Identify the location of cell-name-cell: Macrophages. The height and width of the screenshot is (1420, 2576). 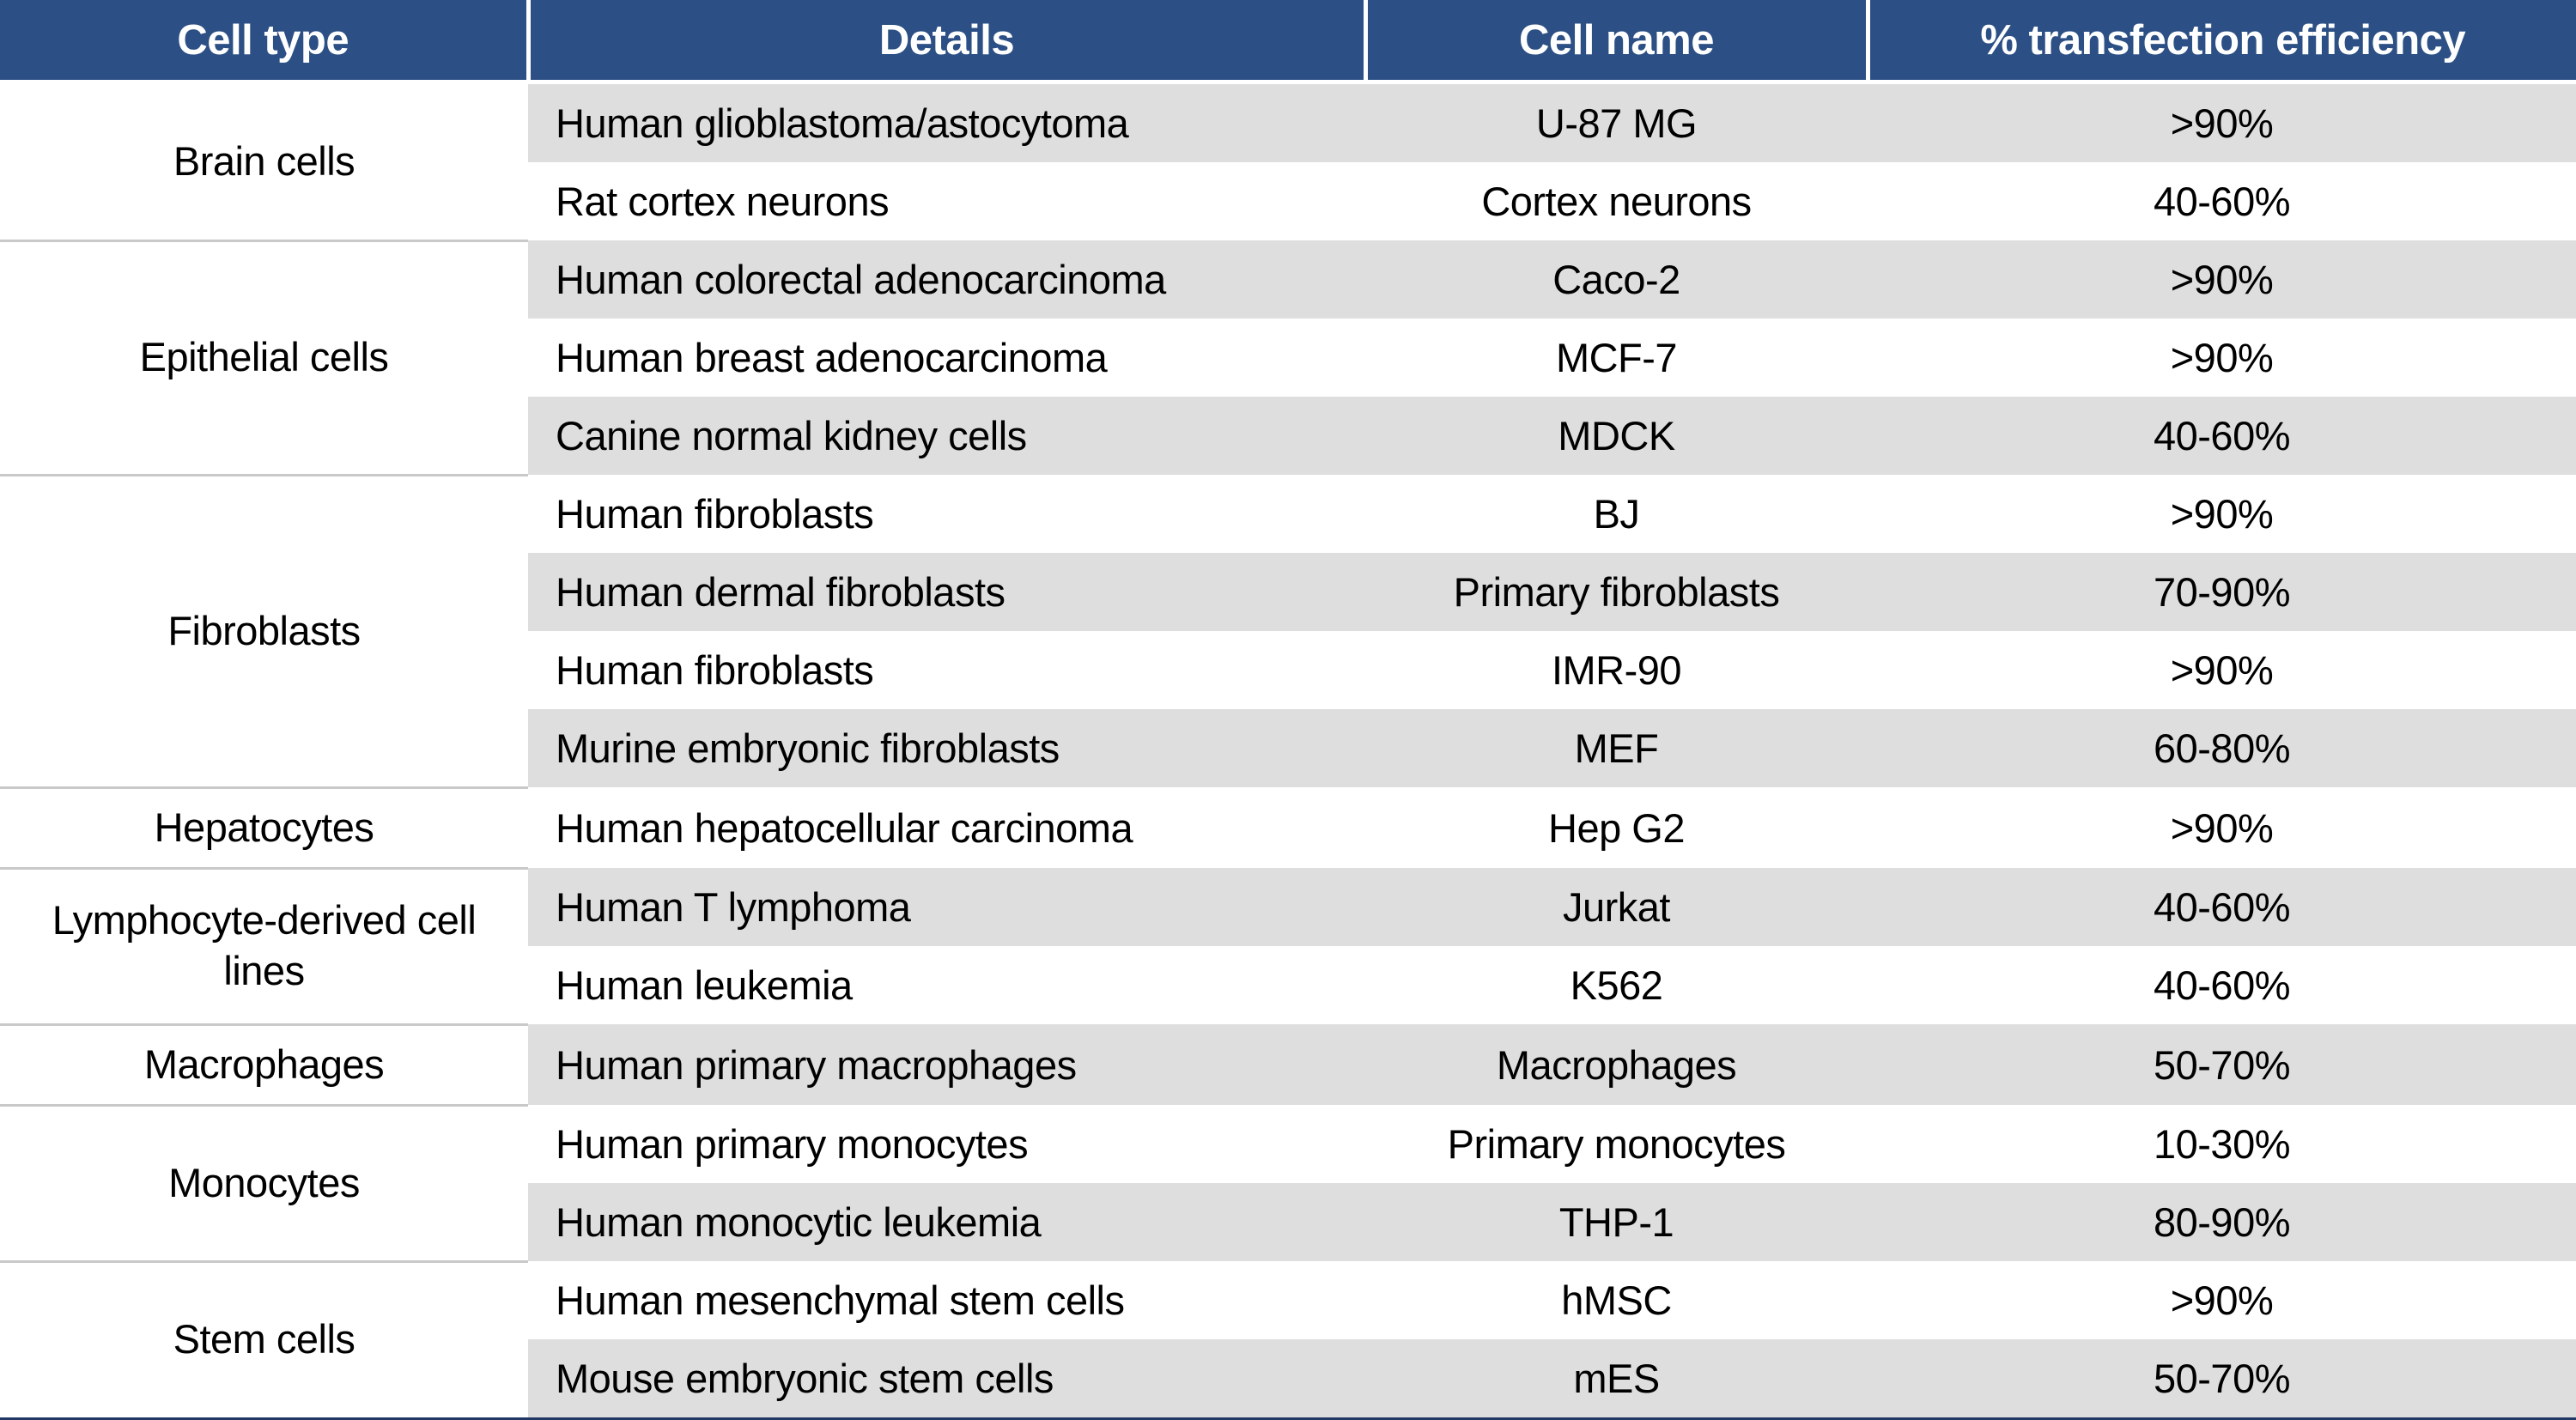
(1616, 1064).